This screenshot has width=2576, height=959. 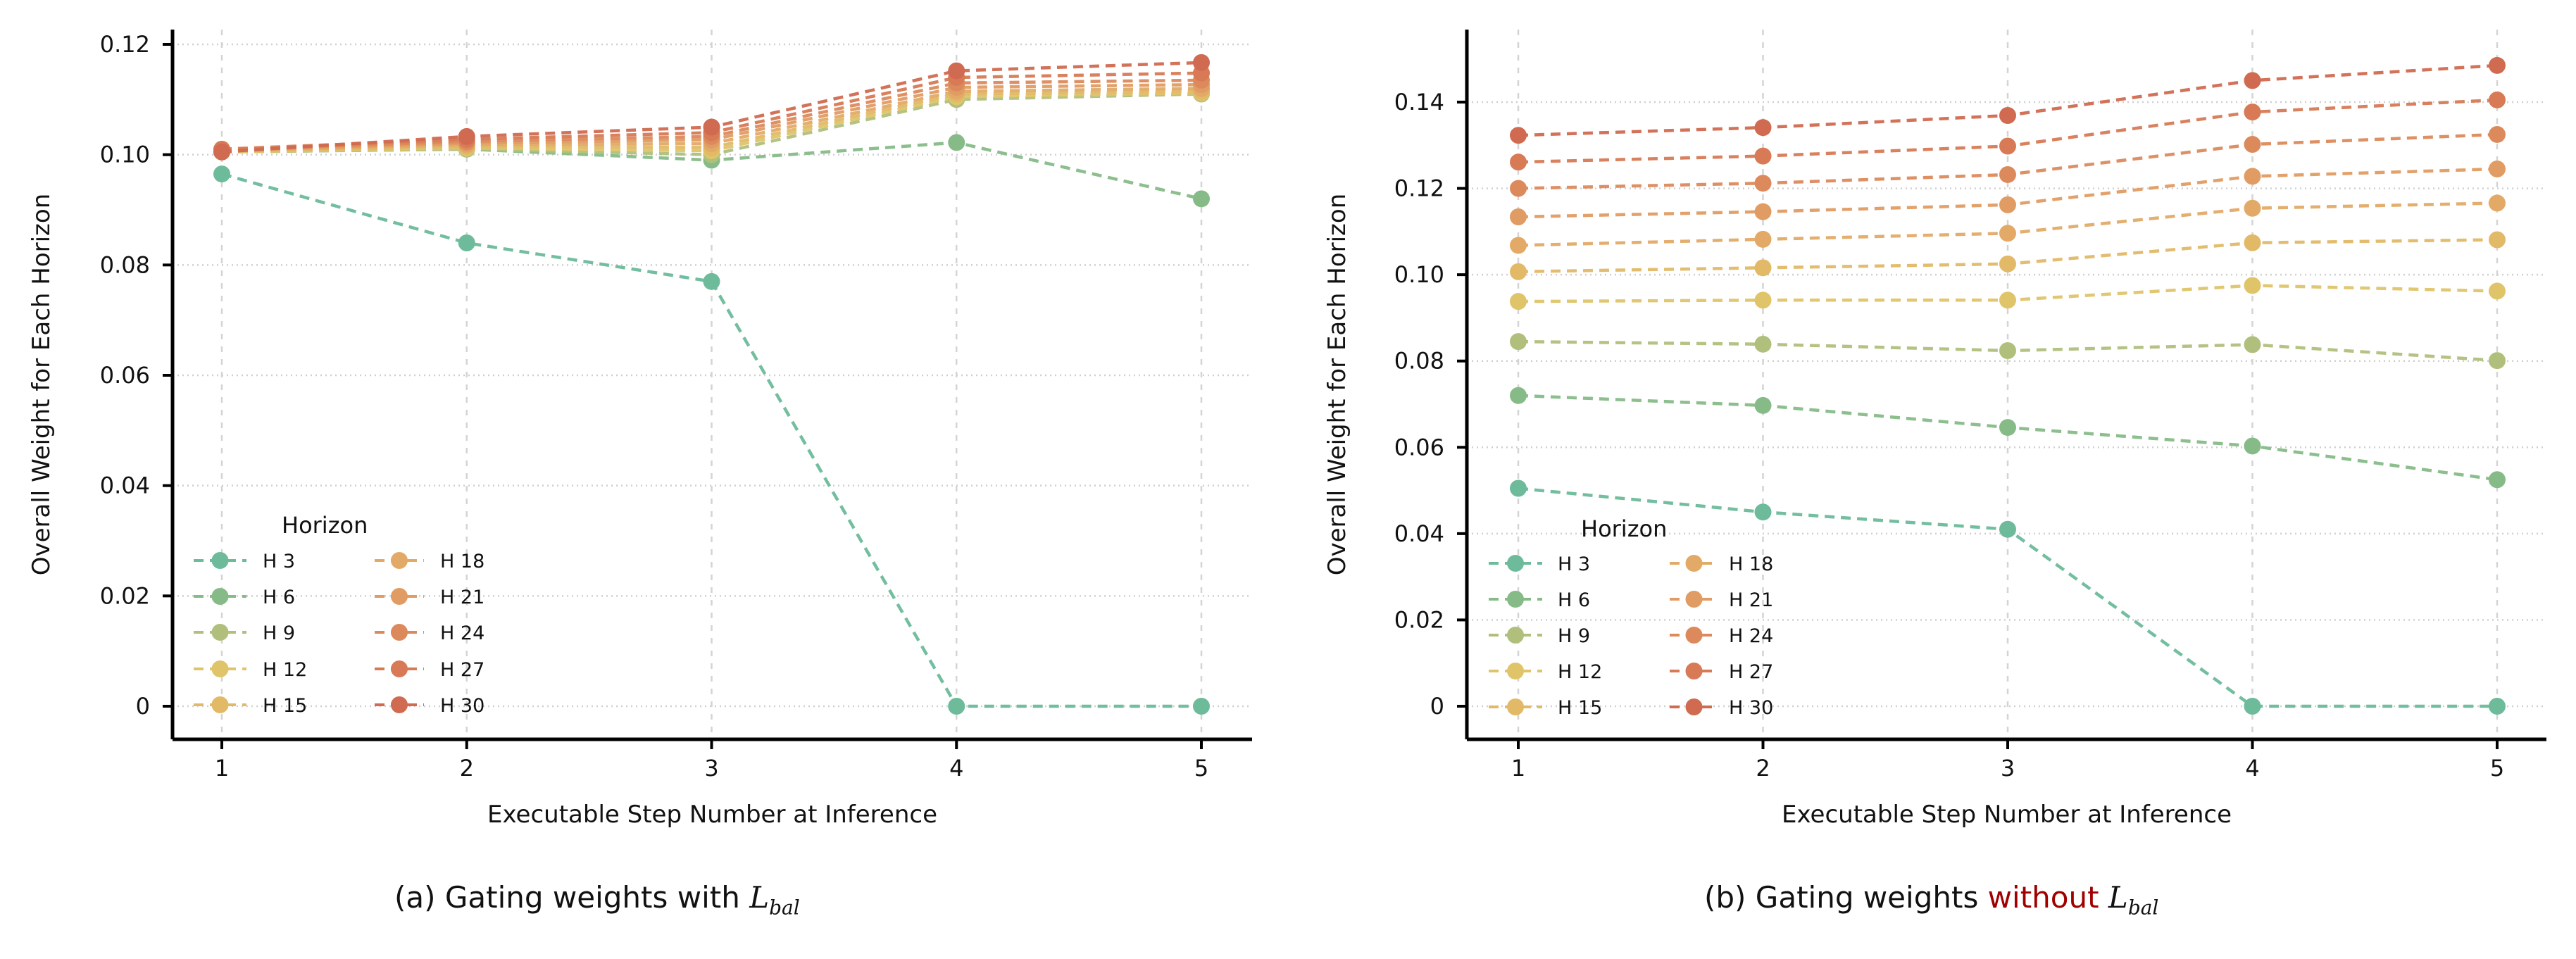 I want to click on panel-b-y-tick-label: 0.08, so click(x=1419, y=361).